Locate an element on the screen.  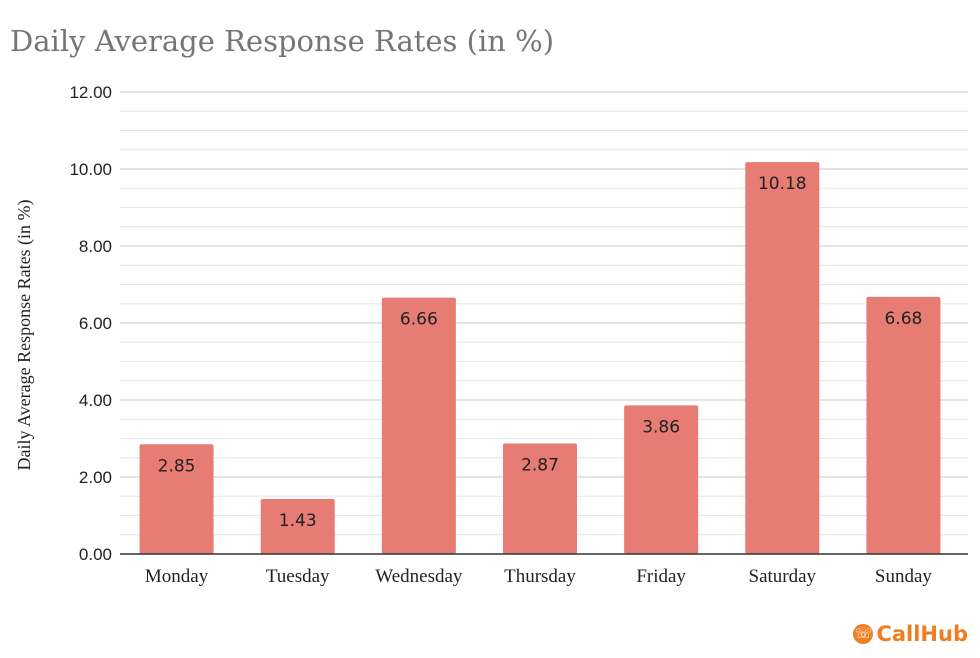
bar-tuesday is located at coordinates (297, 526).